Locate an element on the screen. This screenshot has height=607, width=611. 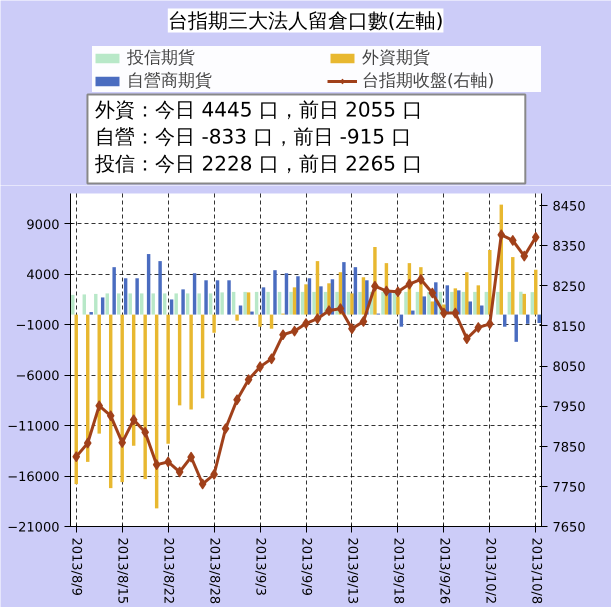
y2-tick-label: 8050 is located at coordinates (569, 368).